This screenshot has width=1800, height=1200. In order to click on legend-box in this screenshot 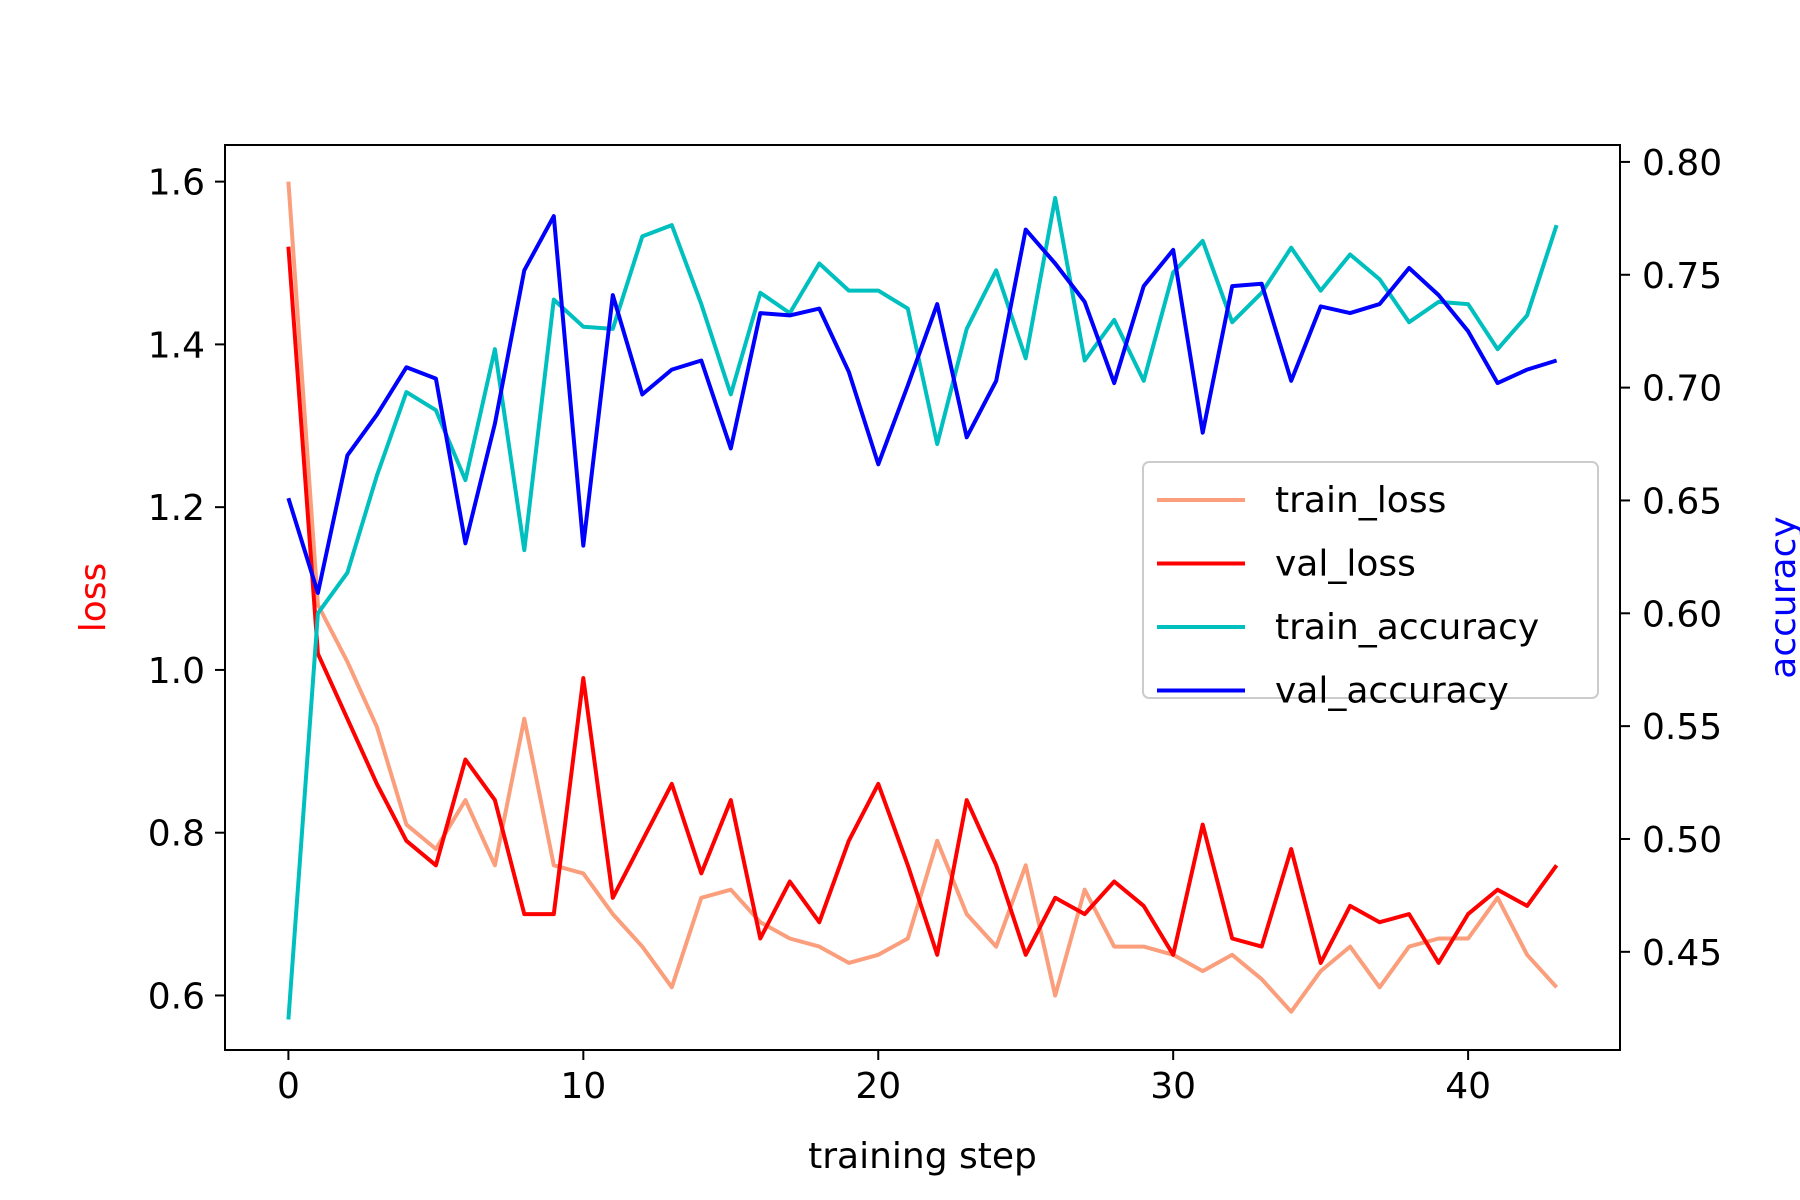, I will do `click(1370, 580)`.